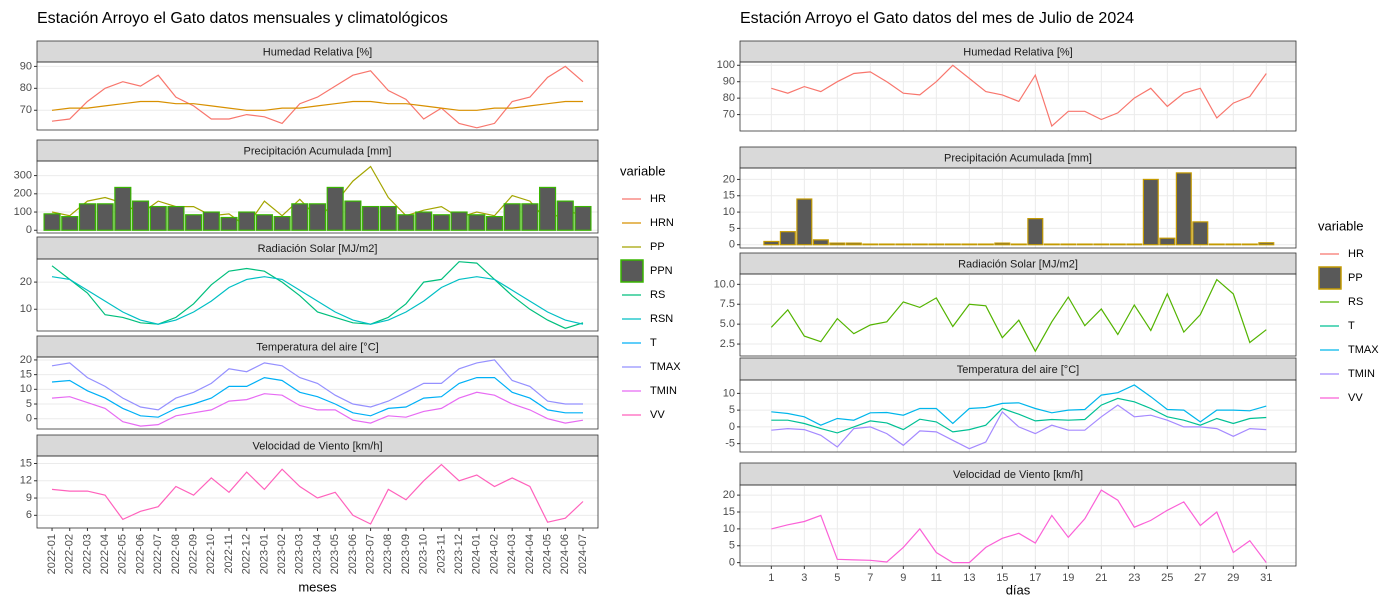  I want to click on x-tick-label: 2023-11, so click(441, 554).